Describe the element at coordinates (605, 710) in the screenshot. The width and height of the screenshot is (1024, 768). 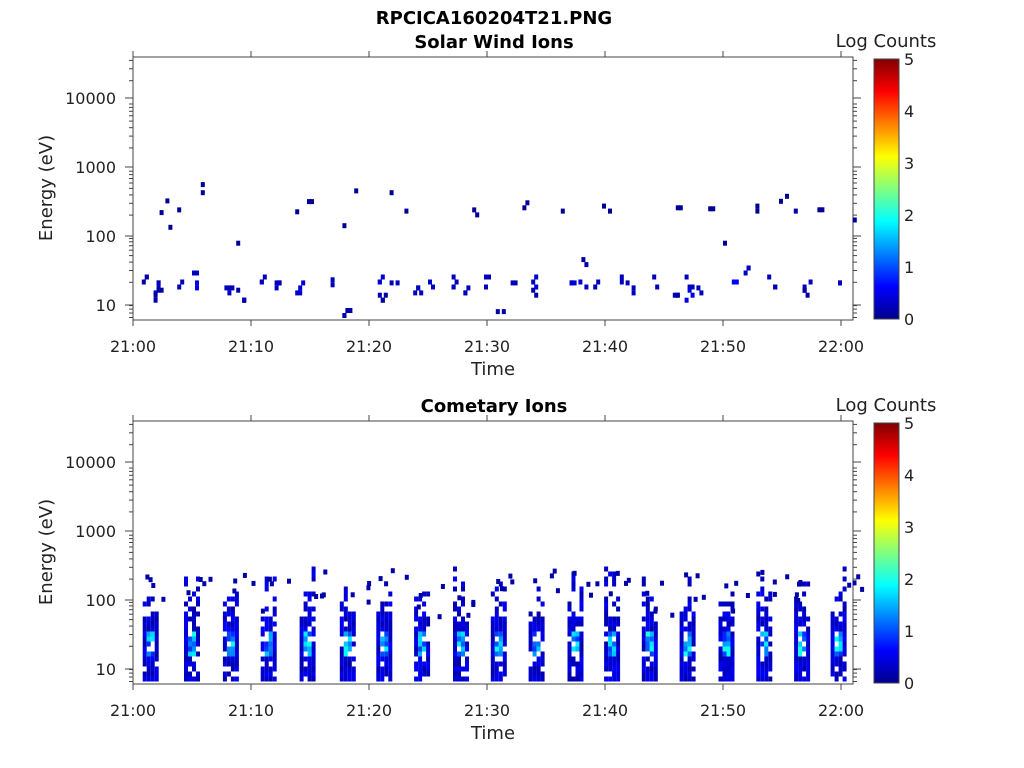
I see `x-tick-label: 21:40` at that location.